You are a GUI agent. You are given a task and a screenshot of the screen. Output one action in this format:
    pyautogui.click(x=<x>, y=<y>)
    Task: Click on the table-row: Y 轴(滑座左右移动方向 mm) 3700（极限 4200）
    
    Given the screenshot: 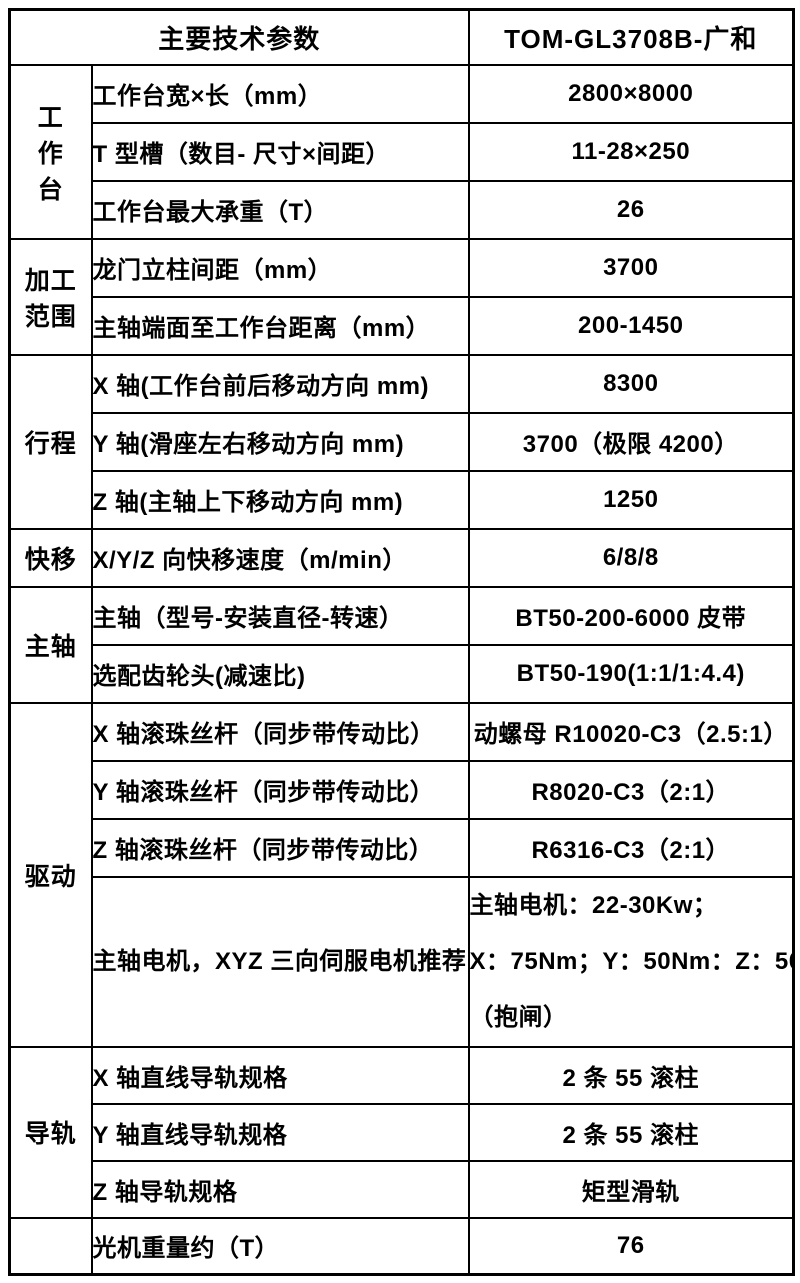 What is the action you would take?
    pyautogui.click(x=402, y=441)
    